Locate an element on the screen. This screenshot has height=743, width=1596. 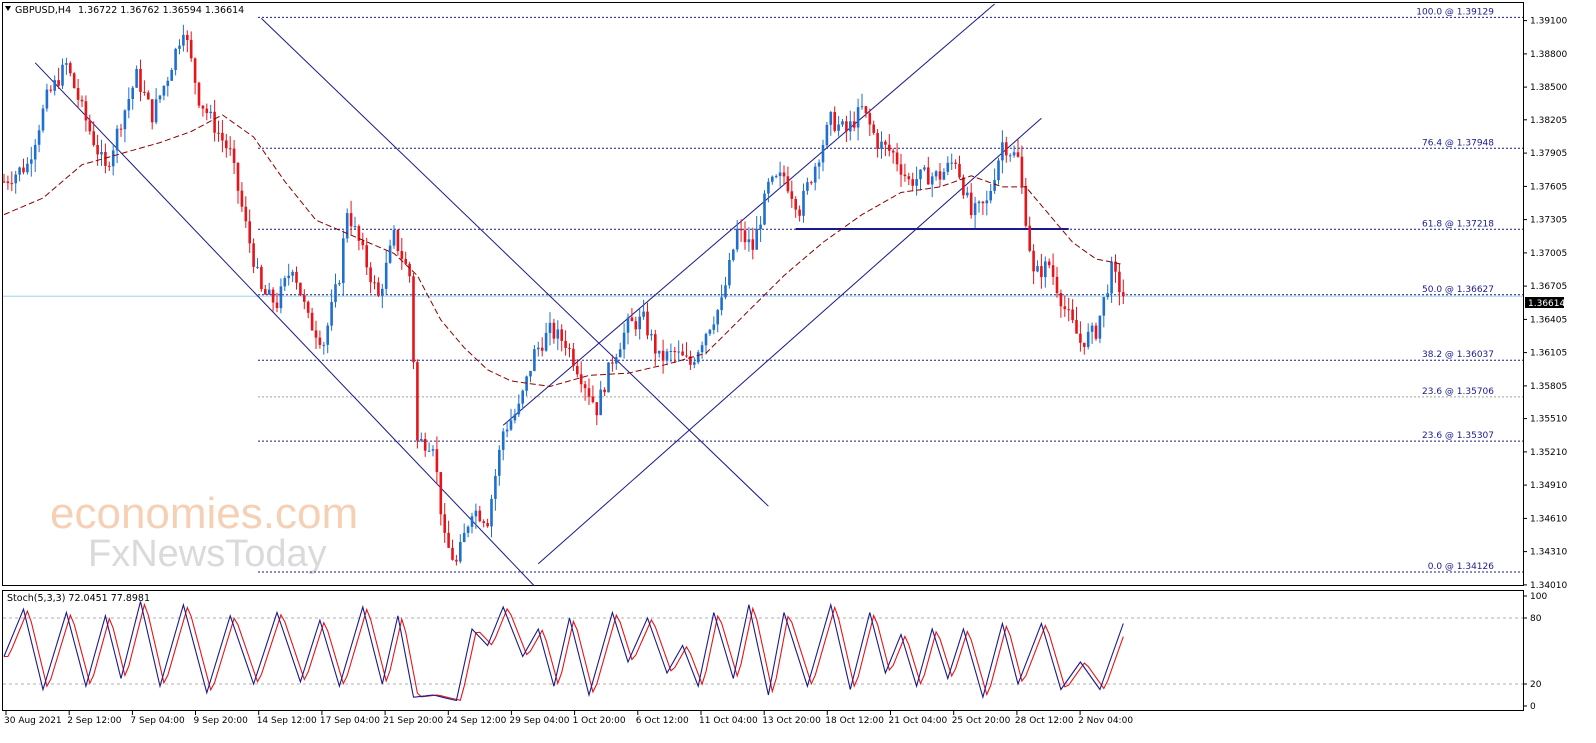
price-tick-label-14: 1.34910 is located at coordinates (1548, 486).